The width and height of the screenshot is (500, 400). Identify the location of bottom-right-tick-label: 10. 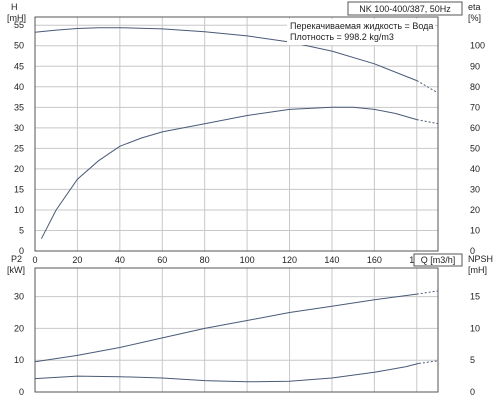
(475, 328).